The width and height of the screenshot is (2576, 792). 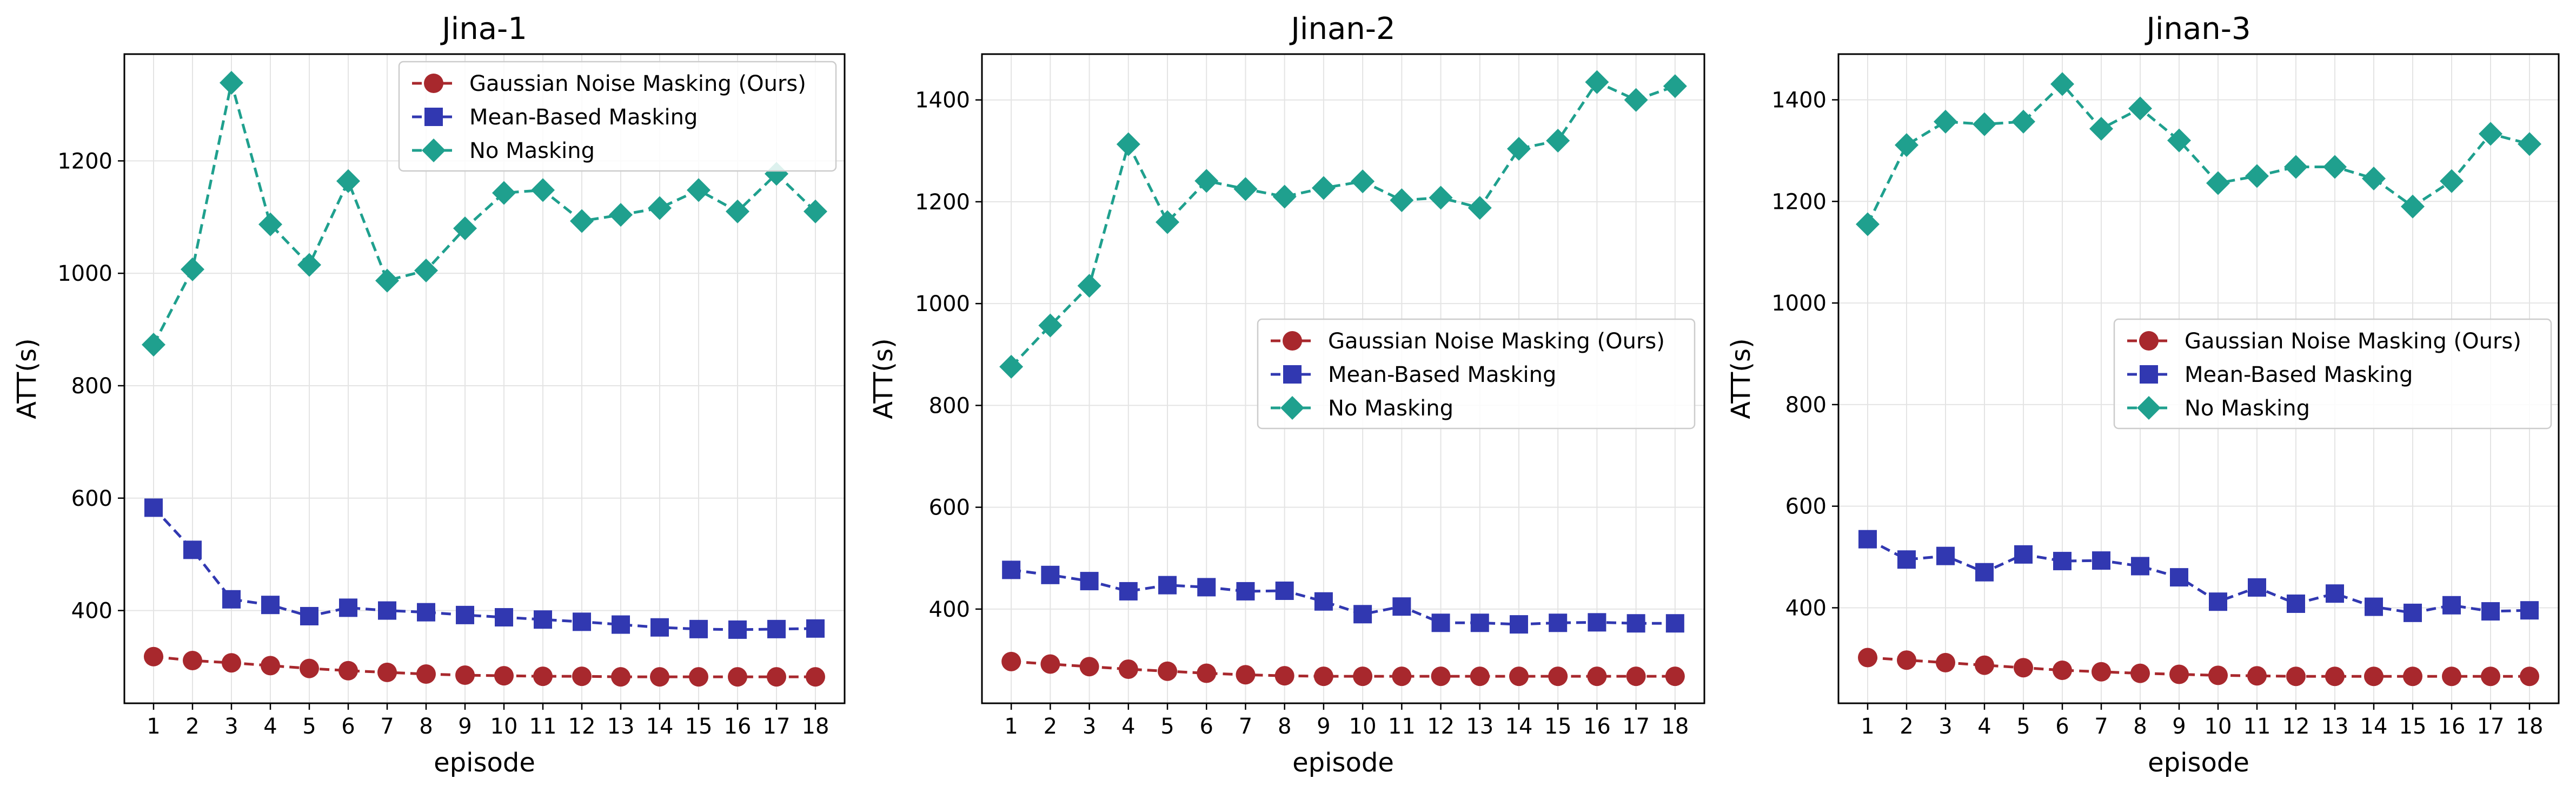 I want to click on x-tick-label: 11, so click(x=543, y=726).